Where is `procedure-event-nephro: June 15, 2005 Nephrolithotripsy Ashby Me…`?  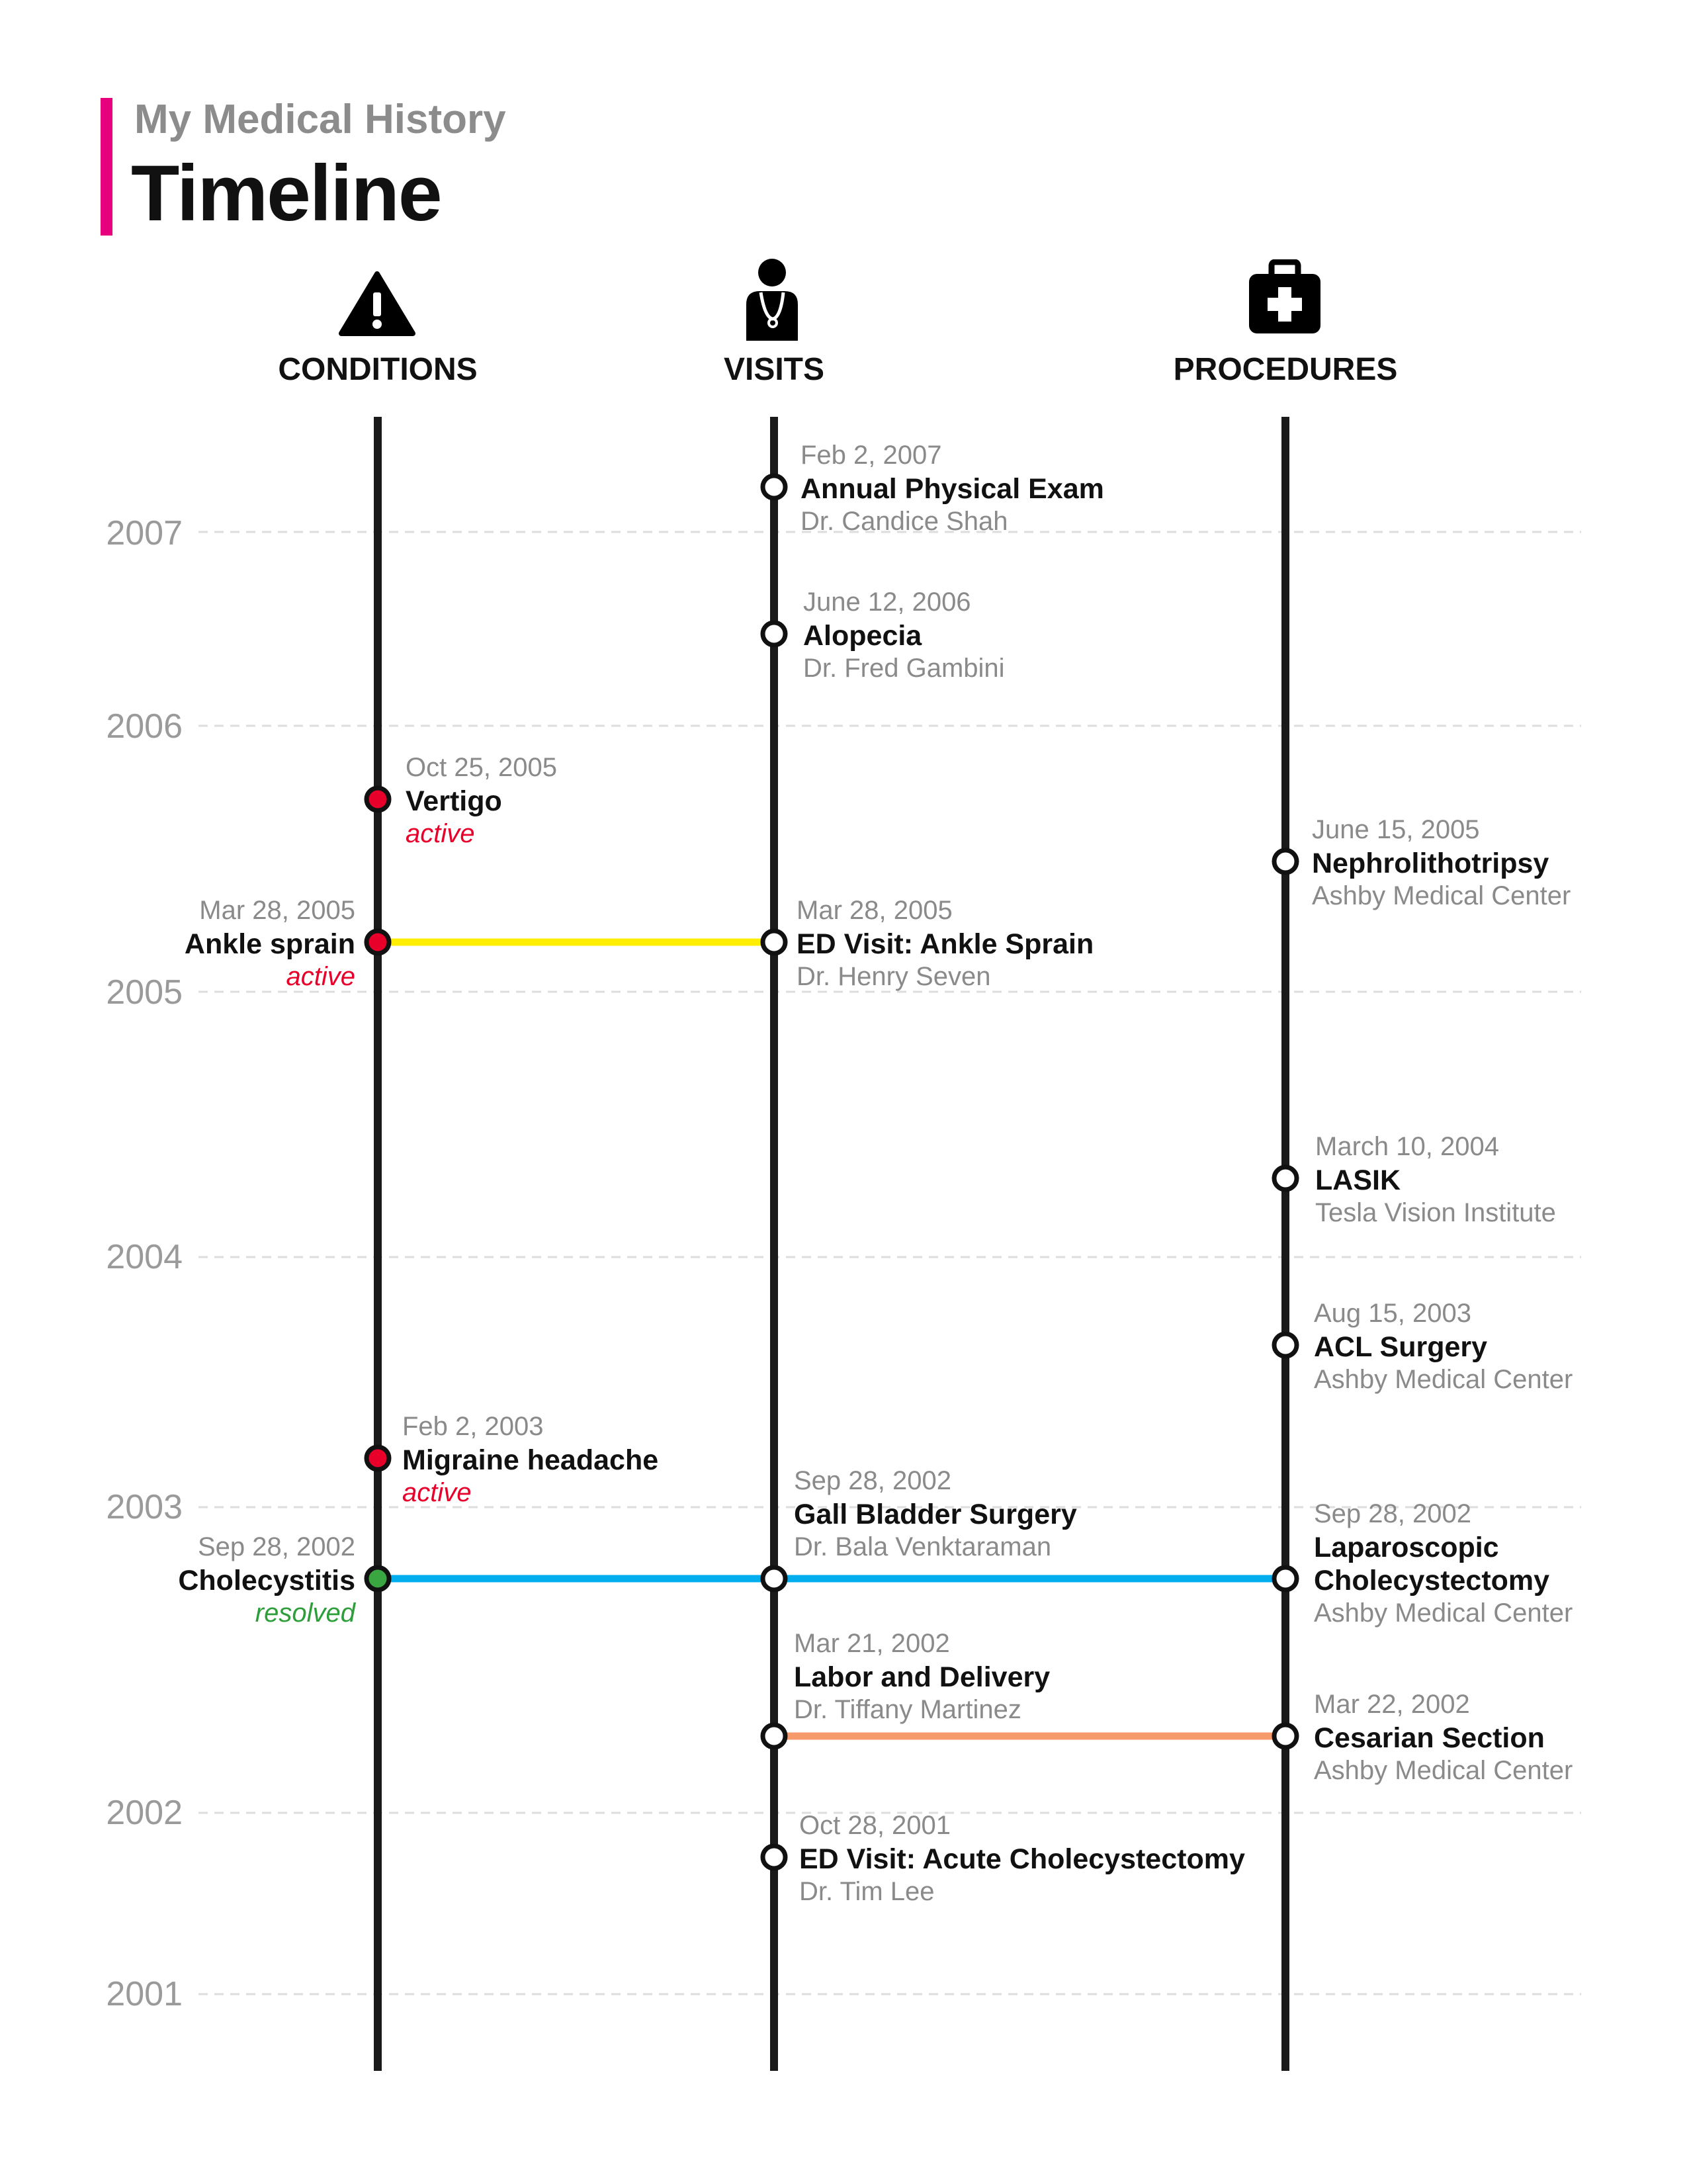
procedure-event-nephro: June 15, 2005 Nephrolithotripsy Ashby Me… is located at coordinates (1441, 866).